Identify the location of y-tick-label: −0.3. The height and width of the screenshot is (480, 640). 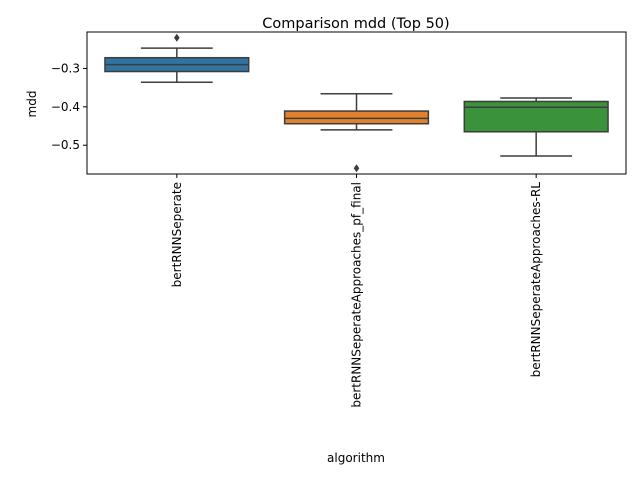
(65, 68).